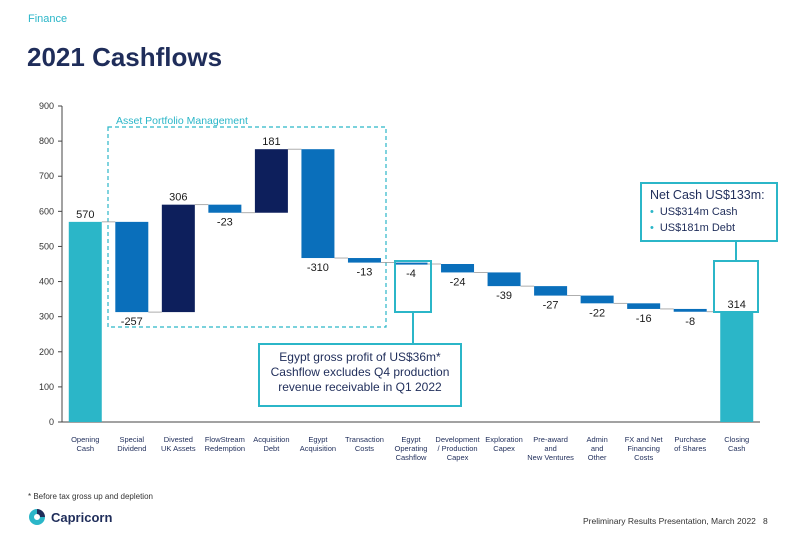 This screenshot has height=554, width=800. Describe the element at coordinates (48, 19) in the screenshot. I see `section-label: Finance` at that location.